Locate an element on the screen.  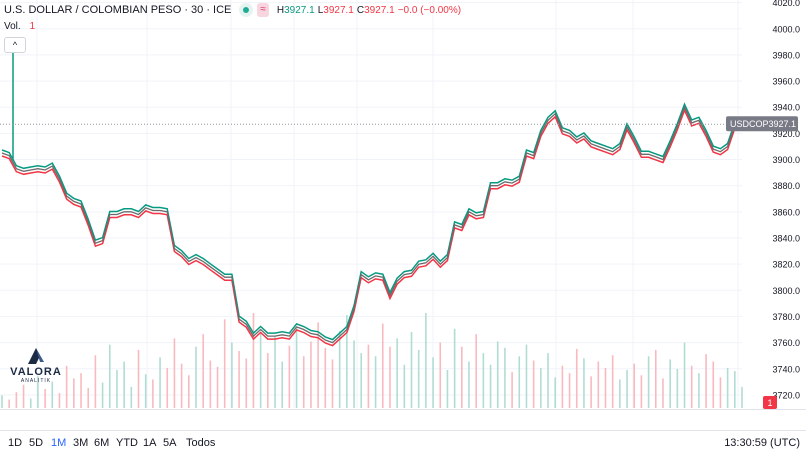
range-toolbar: 13:30:59 (UTC) 1D 5D 1M 3M 6M YTD 1A 5A Todos is located at coordinates (403, 442).